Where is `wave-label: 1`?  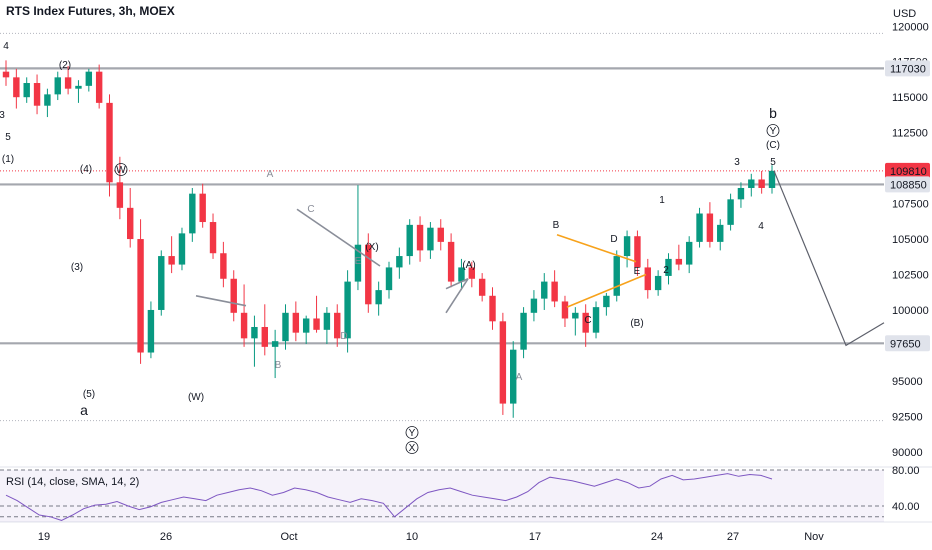
wave-label: 1 is located at coordinates (662, 200).